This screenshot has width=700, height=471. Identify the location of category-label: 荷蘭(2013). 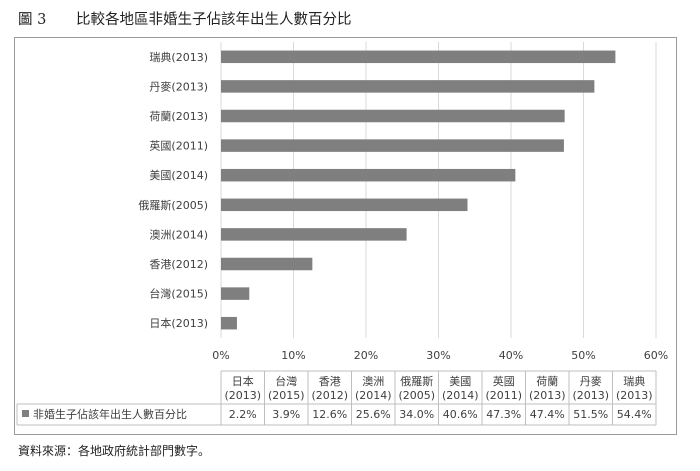
(178, 116).